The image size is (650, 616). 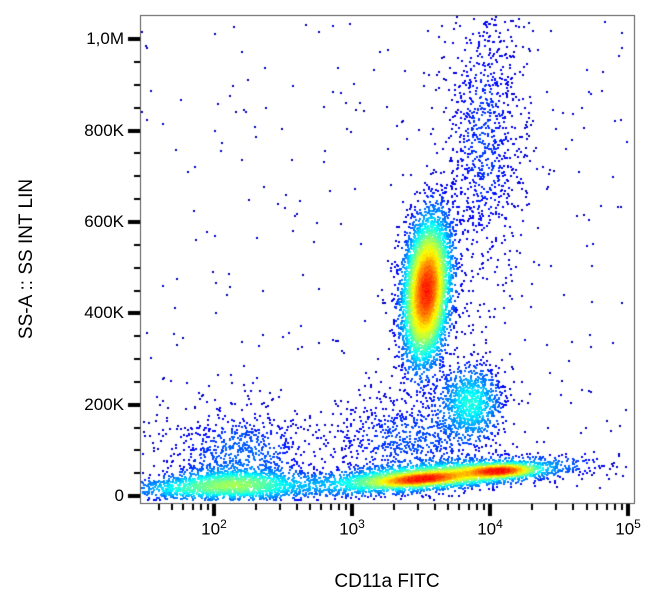 I want to click on y-tick-label: 0, so click(x=119, y=496).